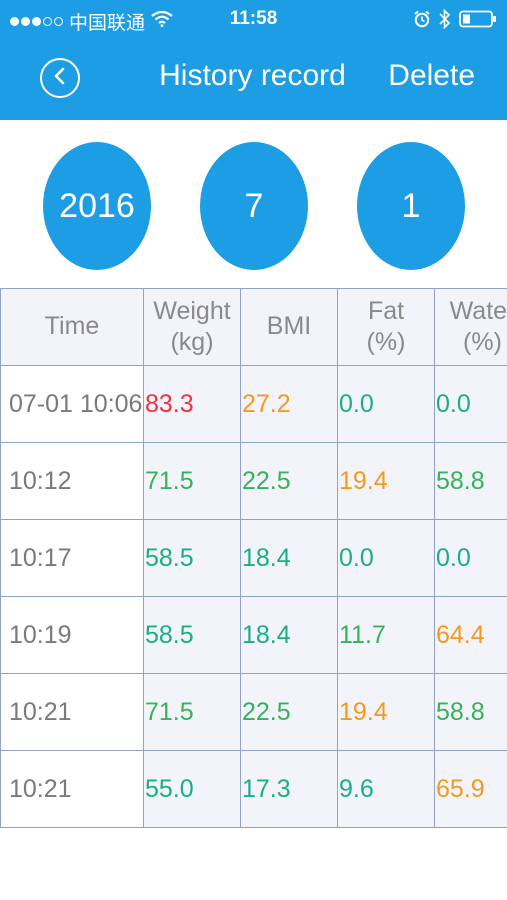 This screenshot has height=900, width=507. I want to click on table-row: 10:12 71.5 22.5 19.4 58.8, so click(253, 481).